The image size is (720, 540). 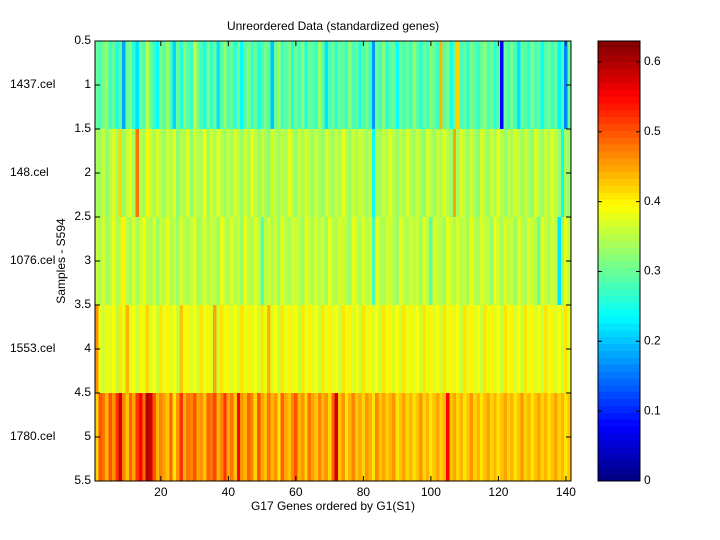 What do you see at coordinates (652, 201) in the screenshot?
I see `colorbar-tick-label: 0.4` at bounding box center [652, 201].